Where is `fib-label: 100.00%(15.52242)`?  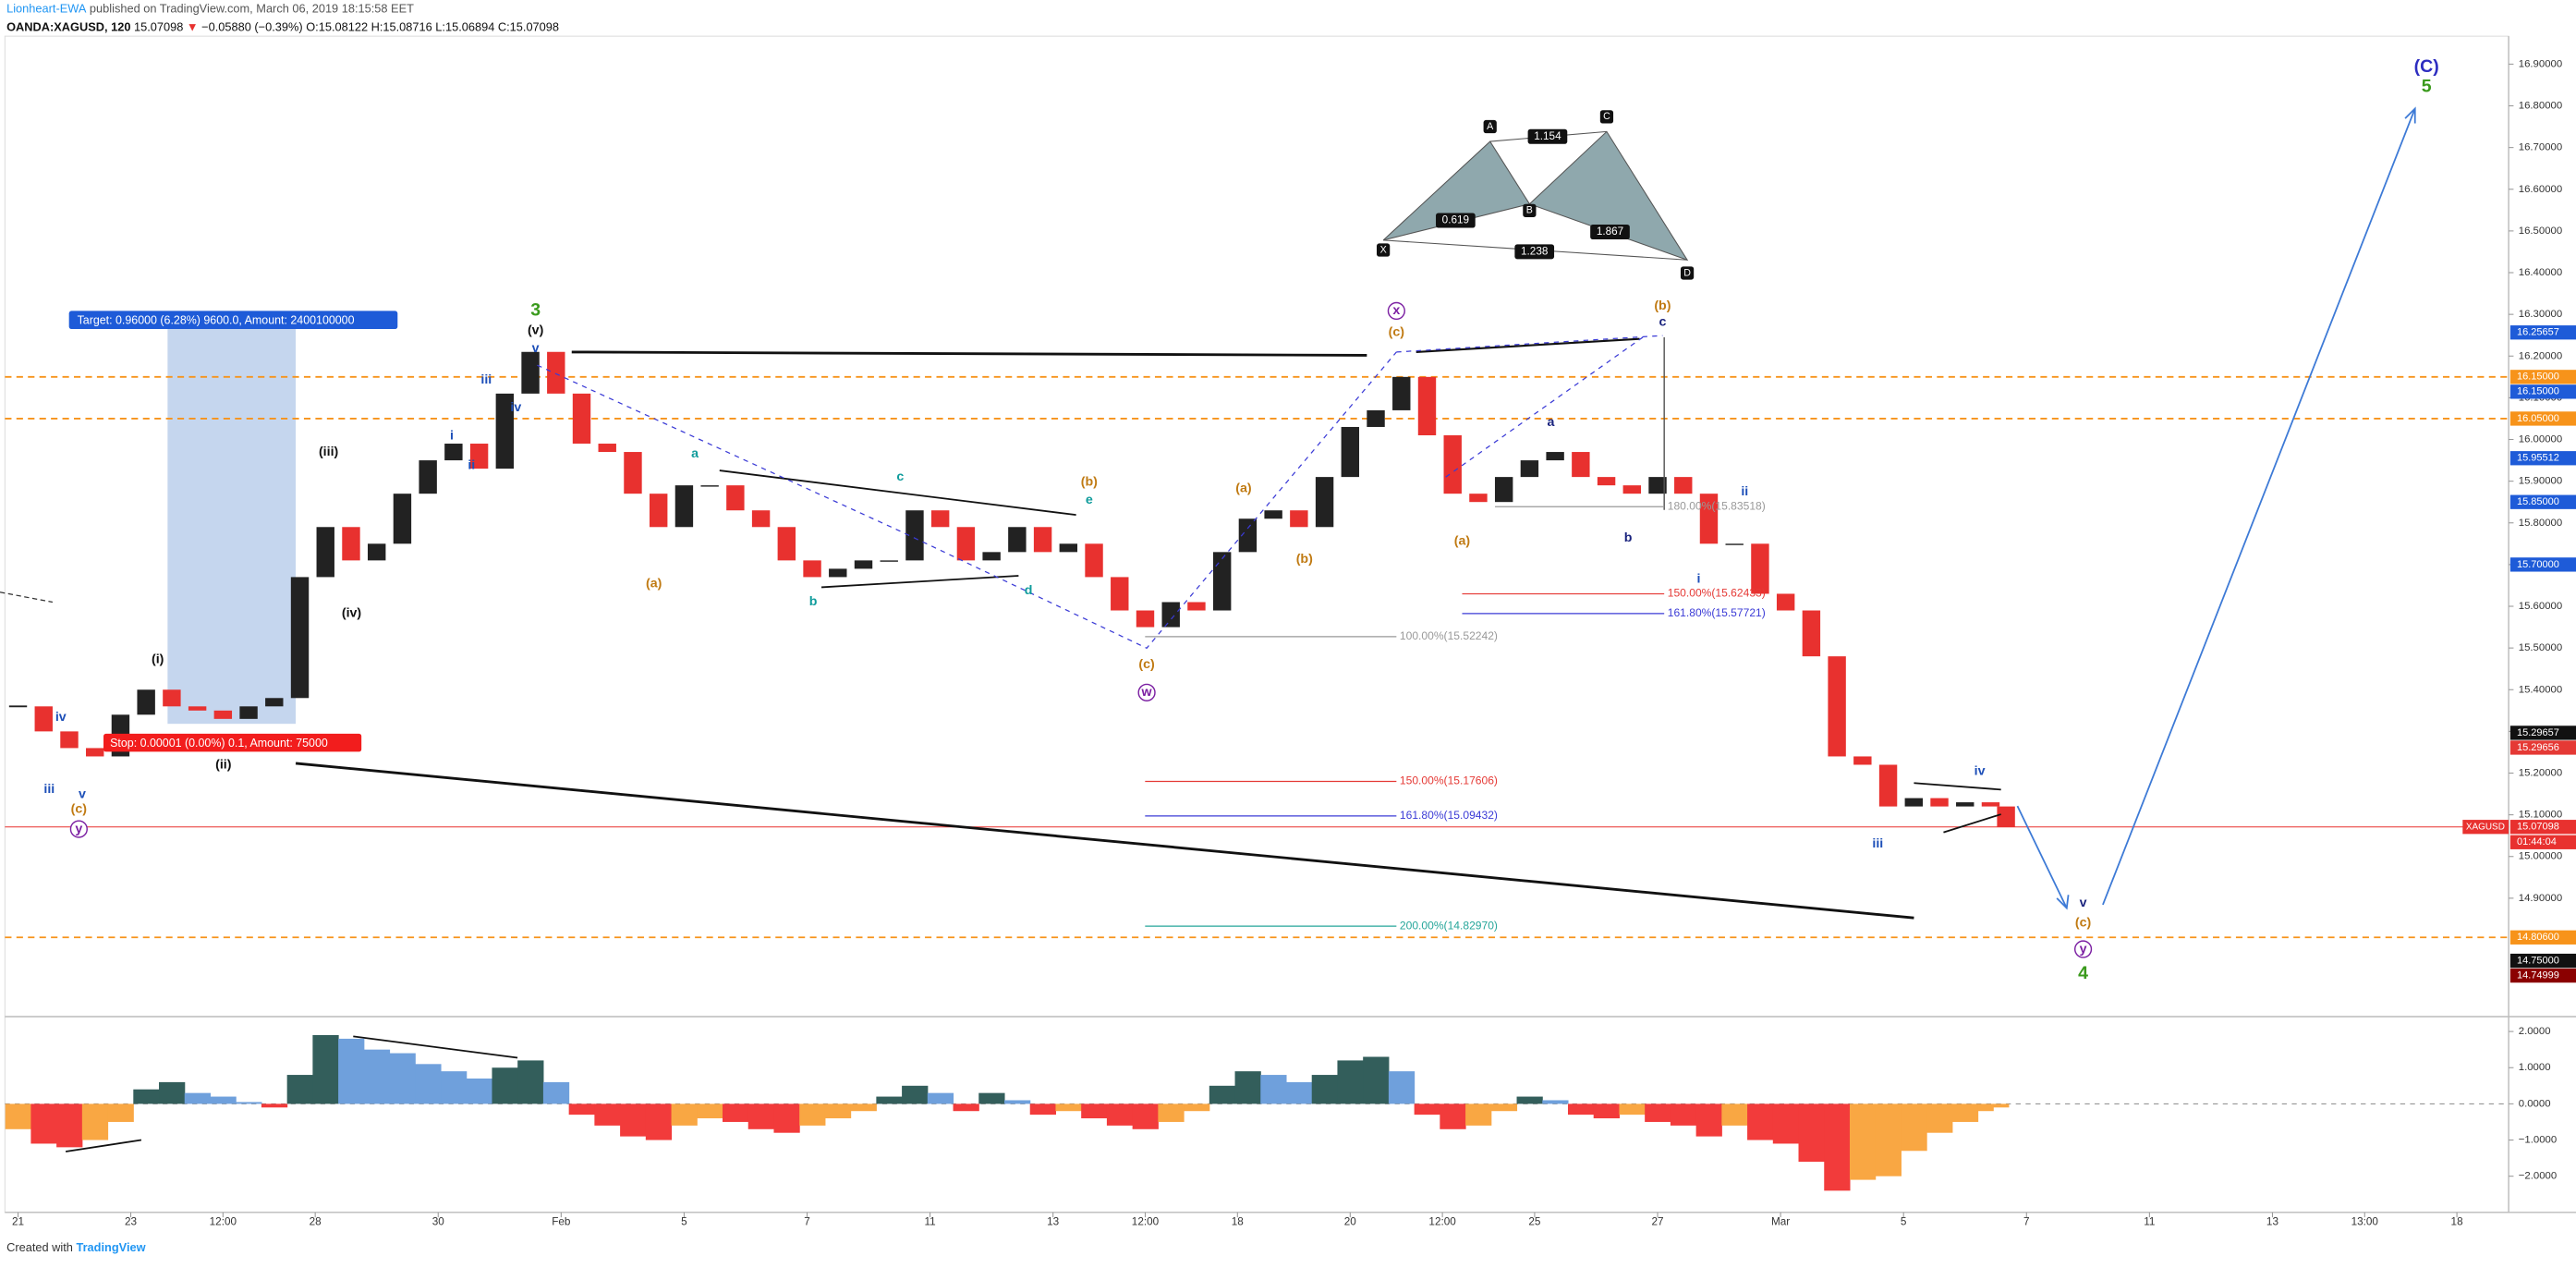 fib-label: 100.00%(15.52242) is located at coordinates (1449, 635).